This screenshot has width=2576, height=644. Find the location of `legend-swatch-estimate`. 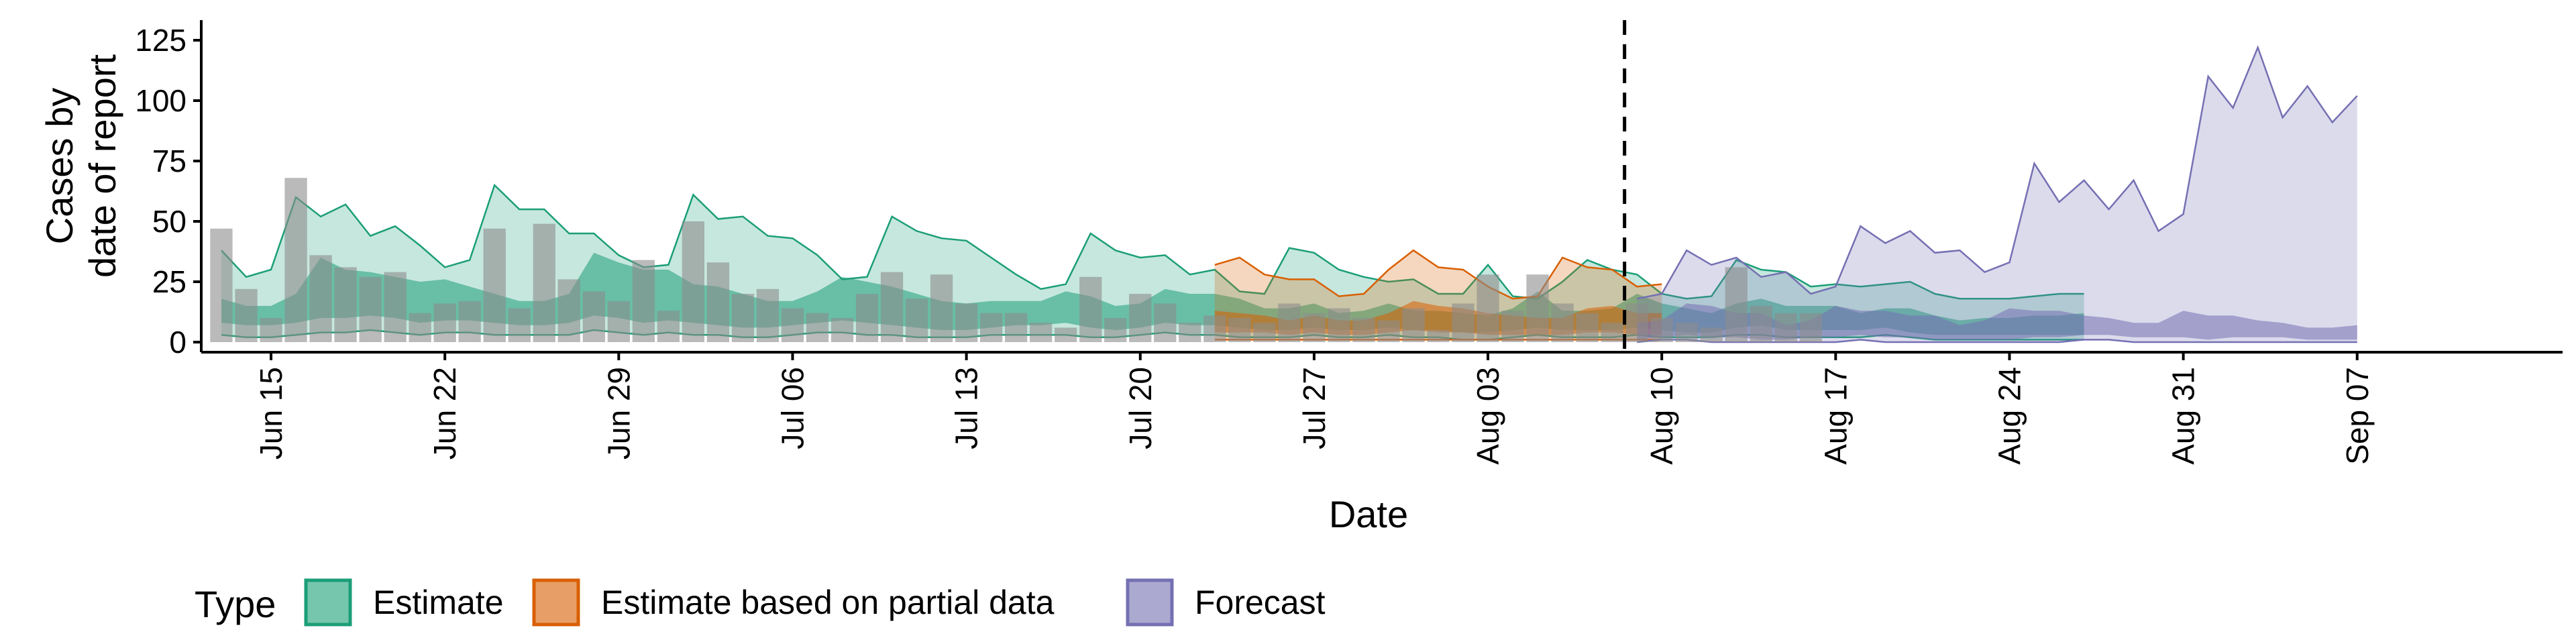

legend-swatch-estimate is located at coordinates (328, 602).